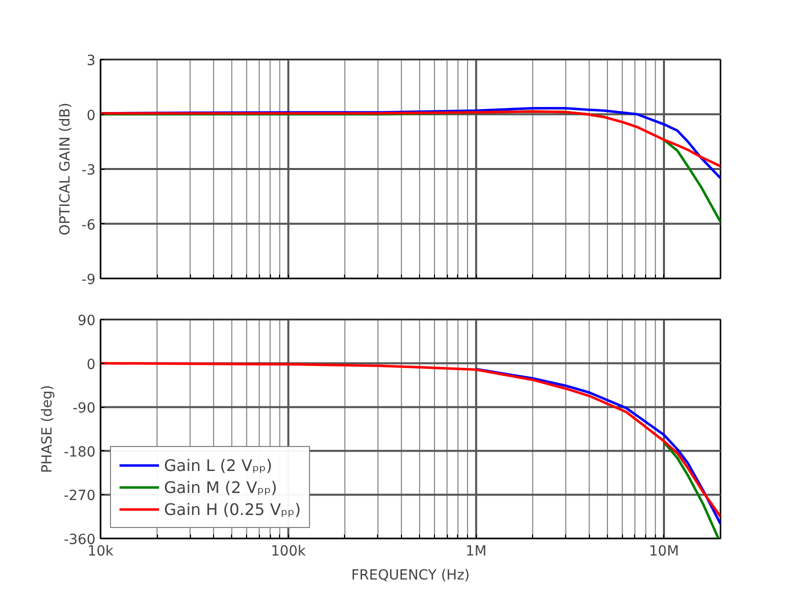 This screenshot has width=800, height=597. What do you see at coordinates (48, 429) in the screenshot?
I see `y-axis-title: PHASE (deg)` at bounding box center [48, 429].